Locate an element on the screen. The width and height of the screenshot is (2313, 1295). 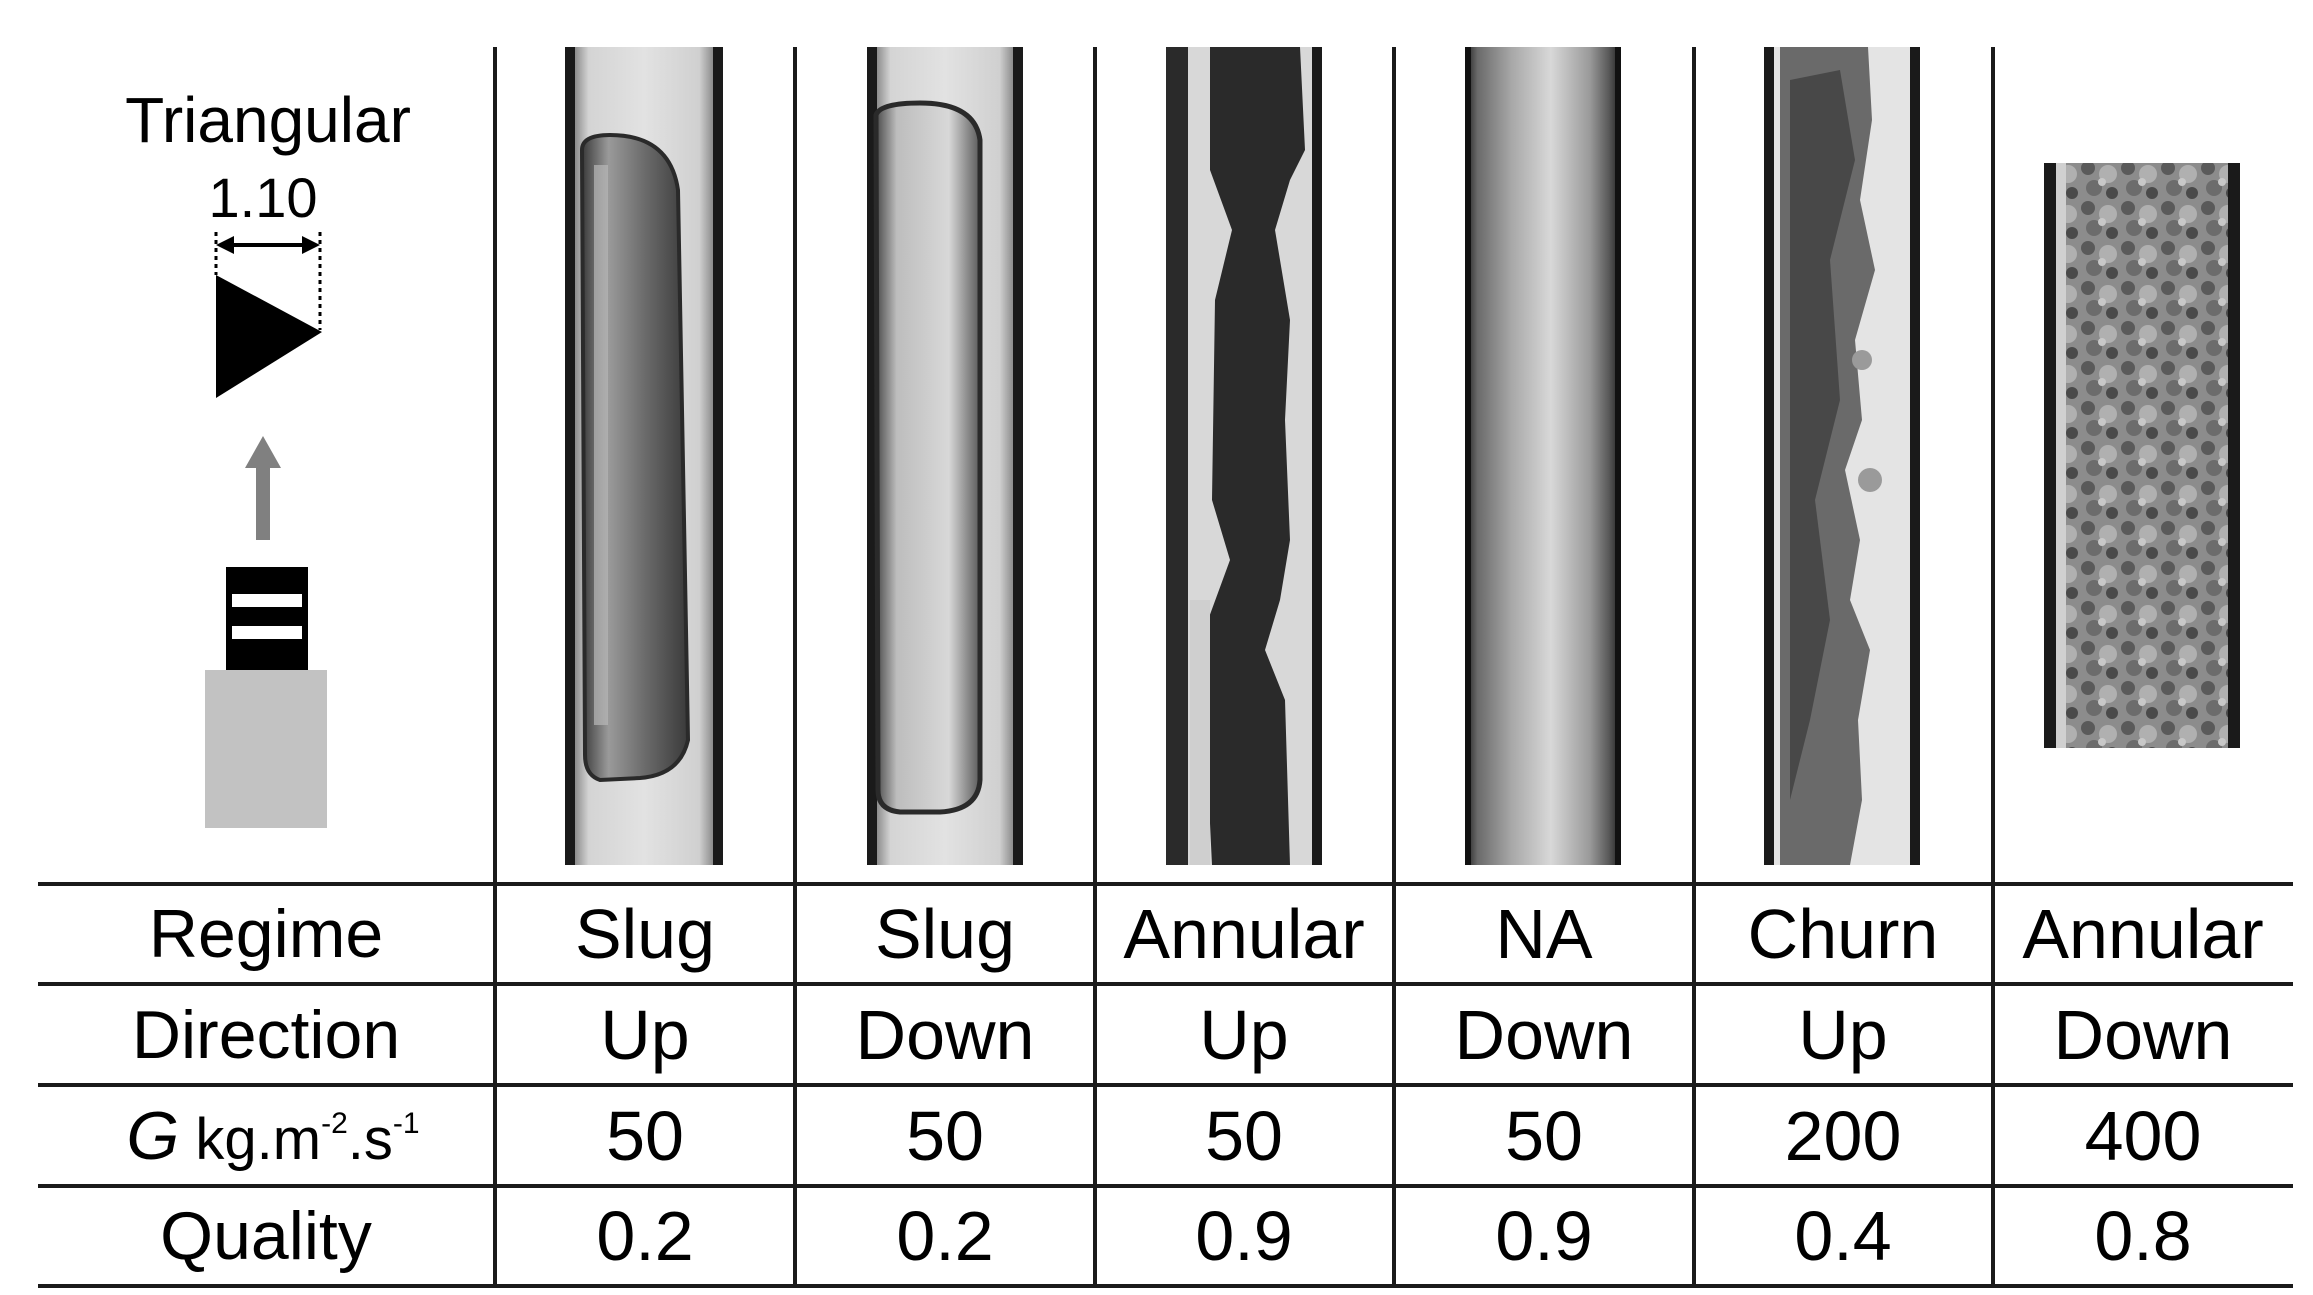
flow-direction-arrow-icon is located at coordinates (263, 488).